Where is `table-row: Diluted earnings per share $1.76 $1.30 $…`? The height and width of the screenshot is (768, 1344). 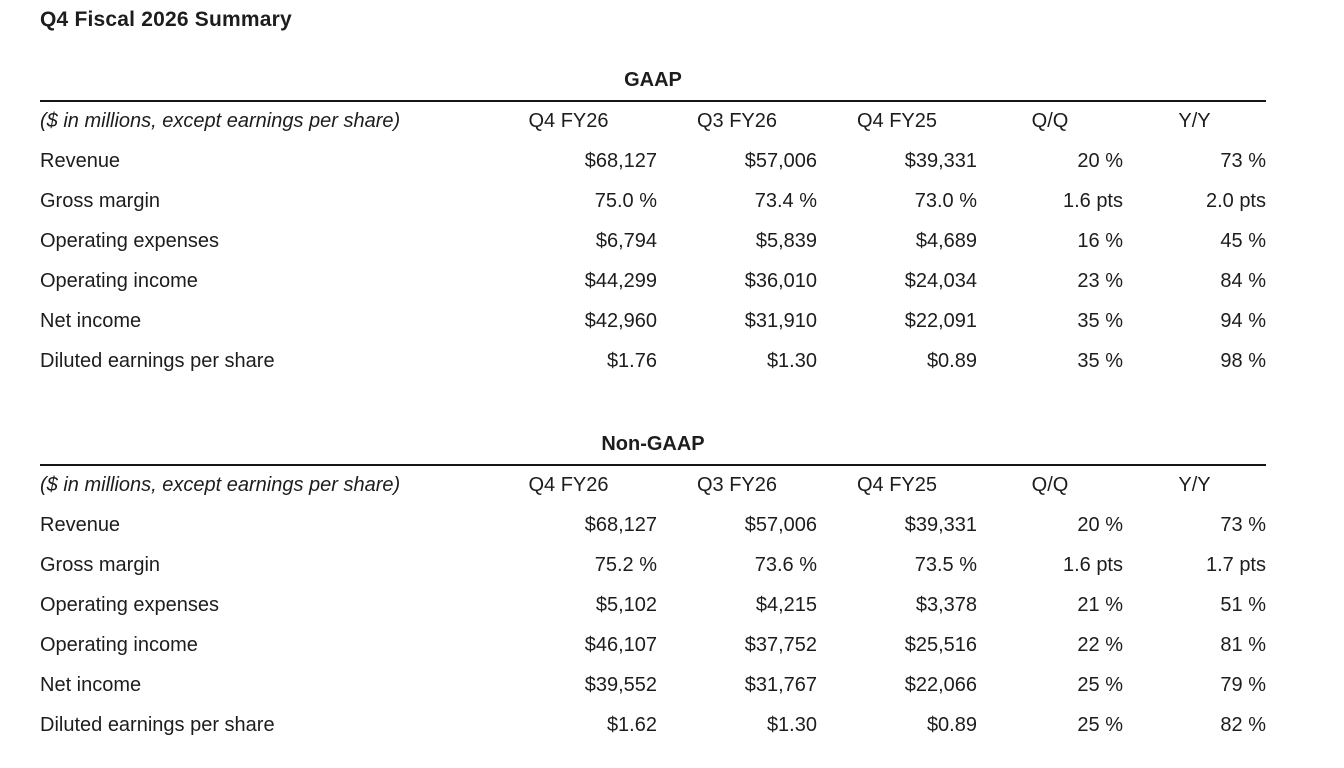 table-row: Diluted earnings per share $1.76 $1.30 $… is located at coordinates (653, 361).